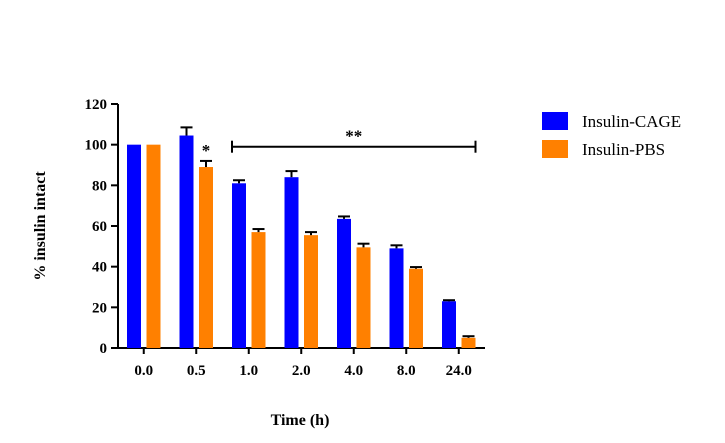 This screenshot has width=725, height=443. What do you see at coordinates (96, 146) in the screenshot?
I see `y-tick-label: 100` at bounding box center [96, 146].